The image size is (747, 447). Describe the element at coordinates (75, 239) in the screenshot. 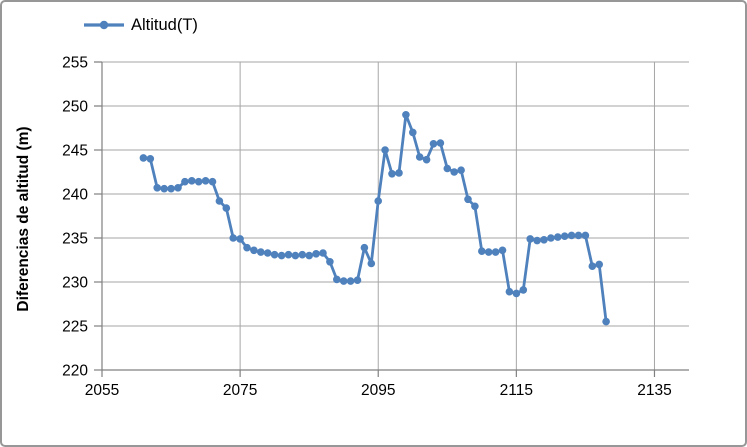

I see `y-tick-label: 235` at that location.